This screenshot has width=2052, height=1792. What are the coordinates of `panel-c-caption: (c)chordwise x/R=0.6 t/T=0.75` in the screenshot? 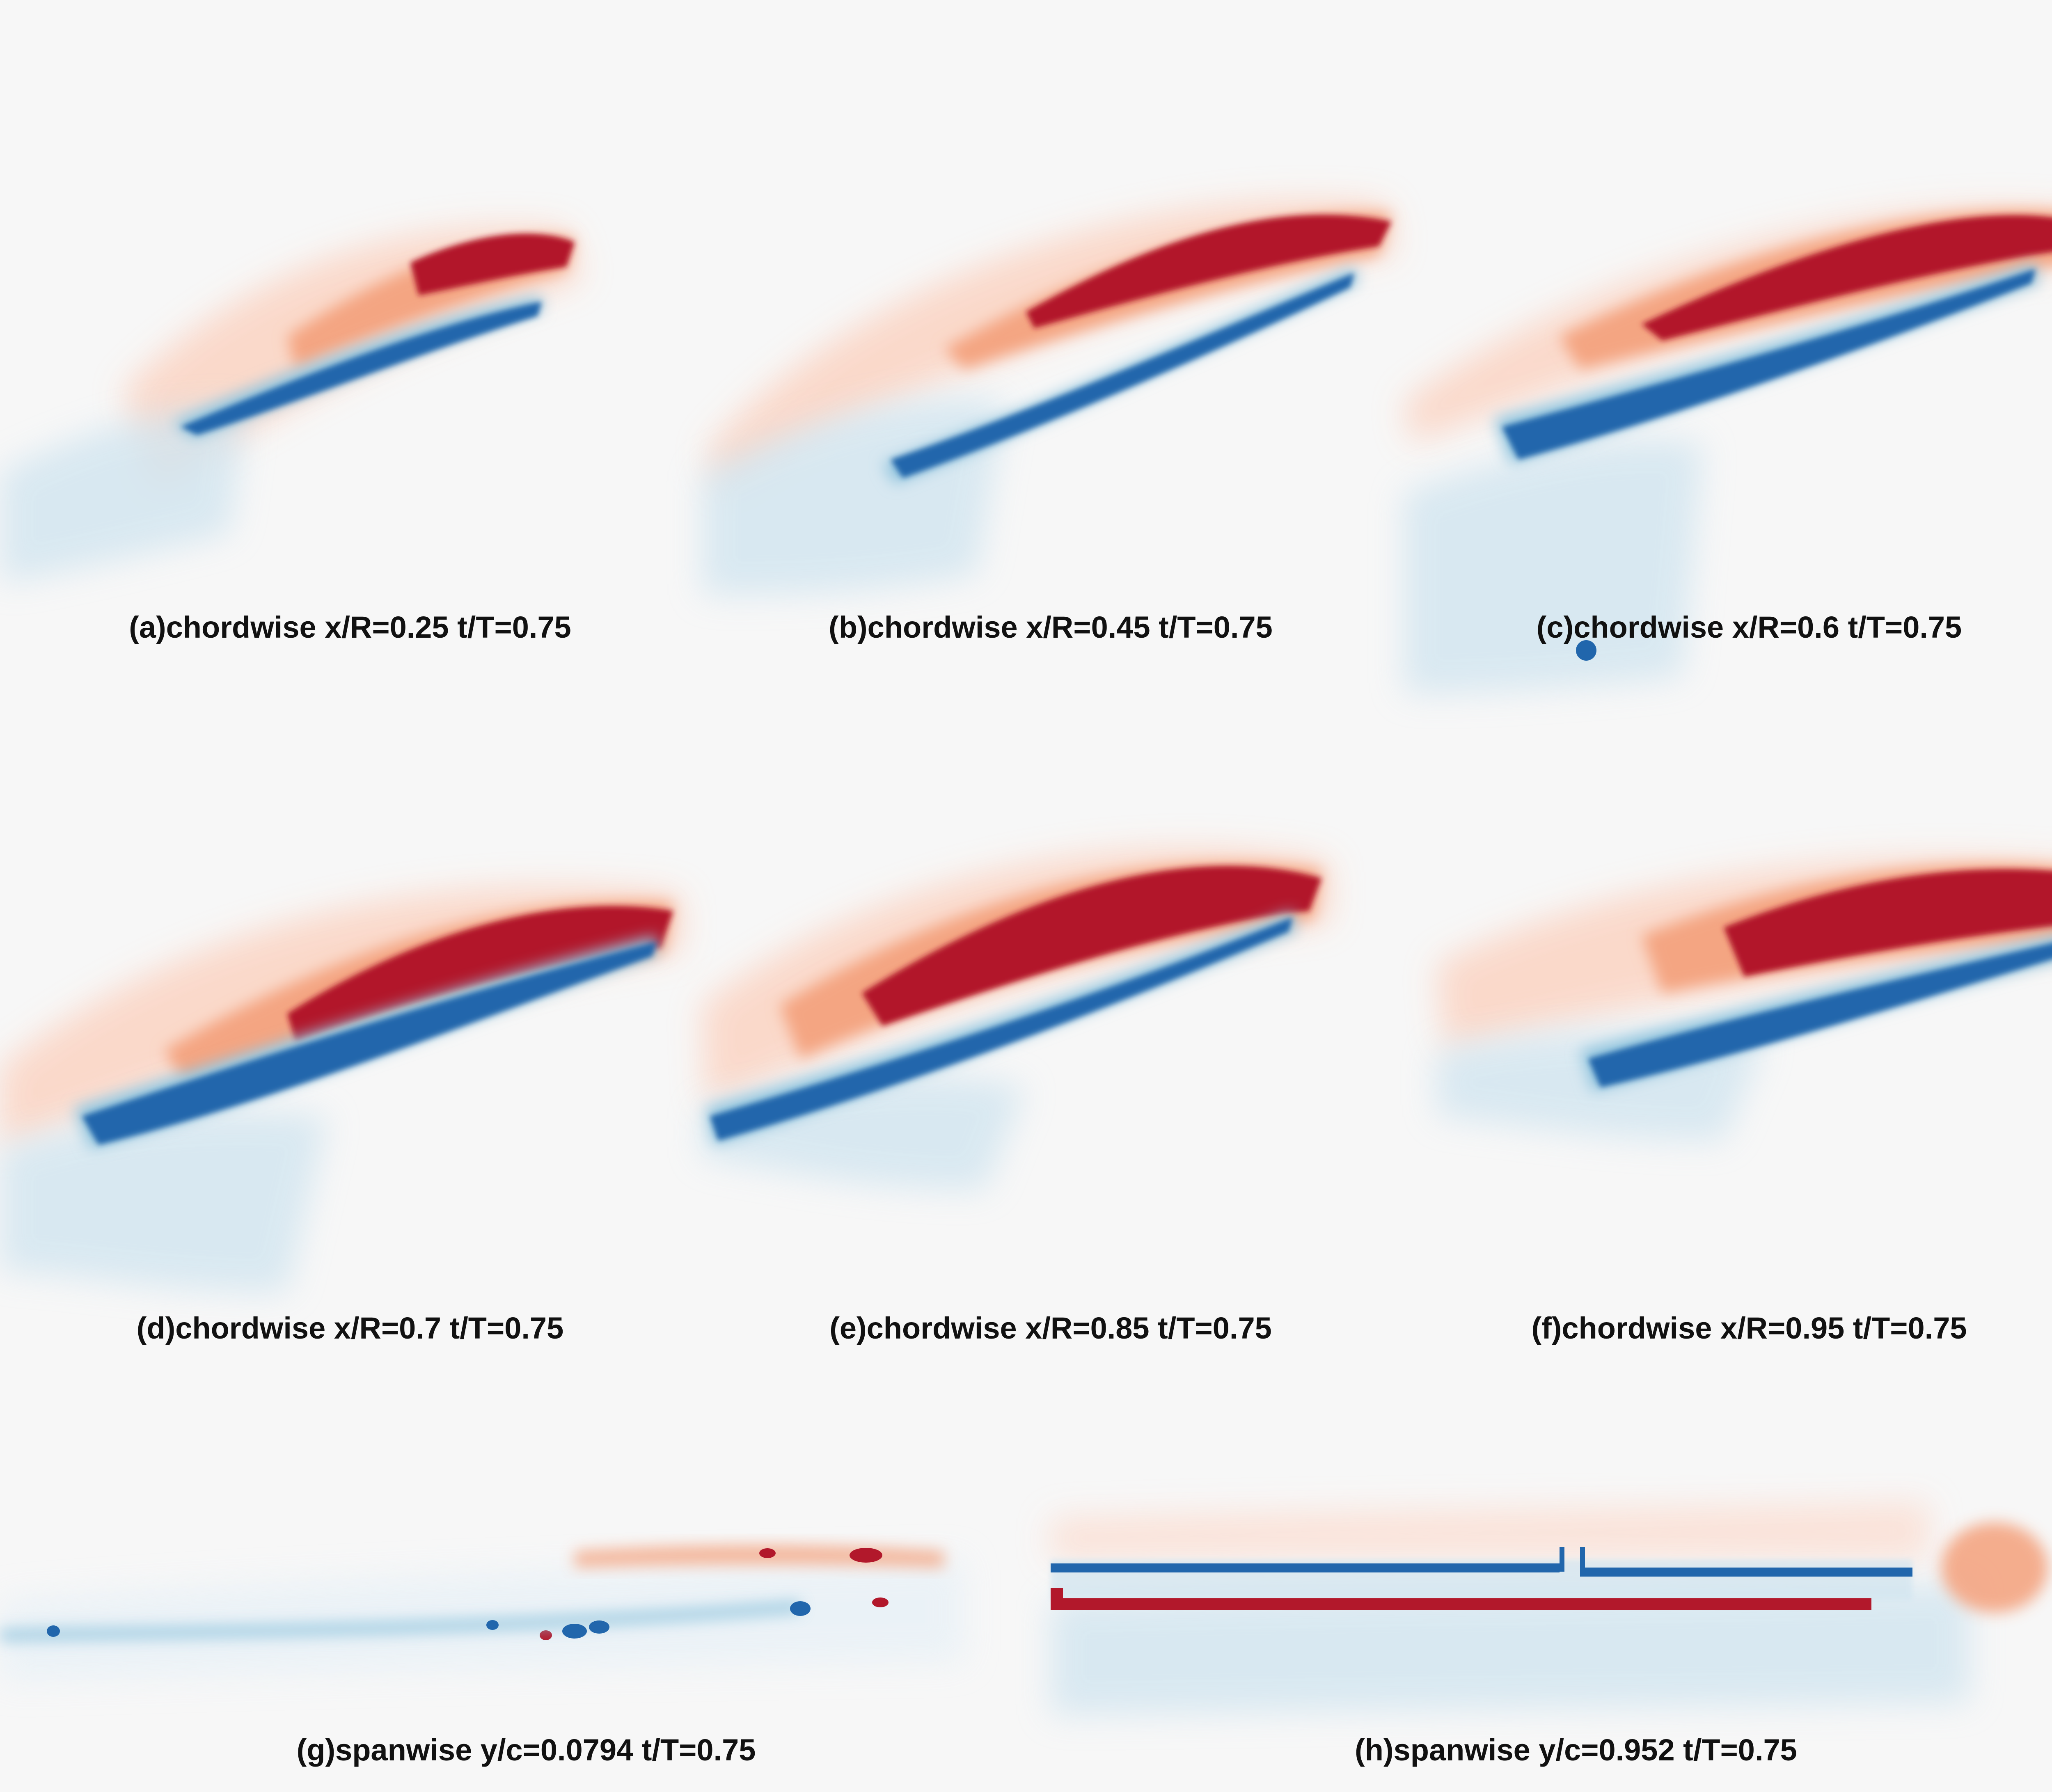 It's located at (1749, 627).